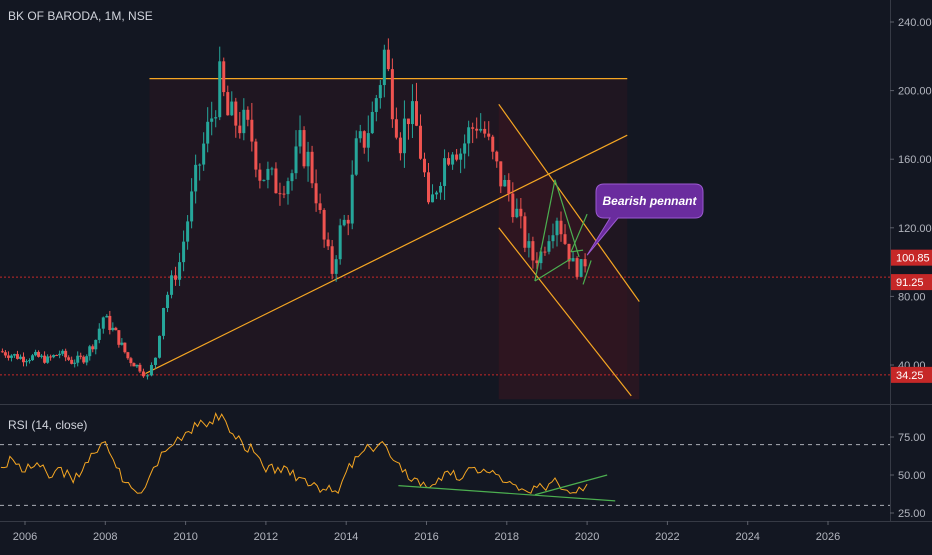 The image size is (932, 555). Describe the element at coordinates (915, 160) in the screenshot. I see `price-tick-label: 160.00` at that location.